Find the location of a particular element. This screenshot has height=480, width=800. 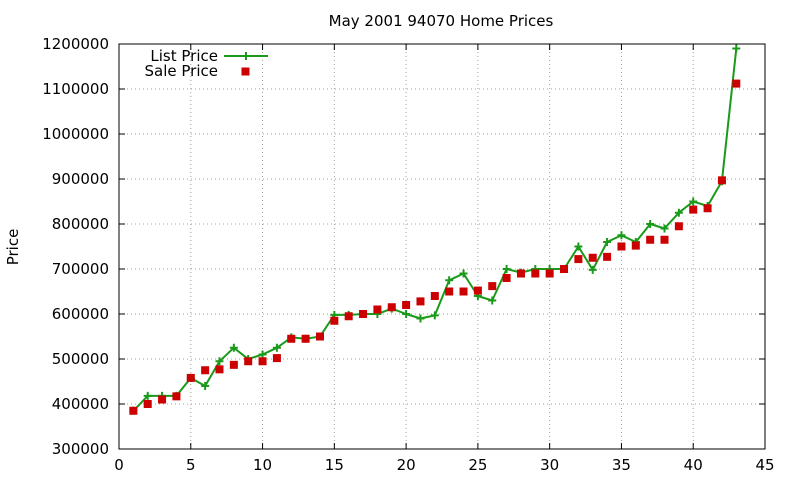

y-tick-label: 400000 is located at coordinates (80, 404).